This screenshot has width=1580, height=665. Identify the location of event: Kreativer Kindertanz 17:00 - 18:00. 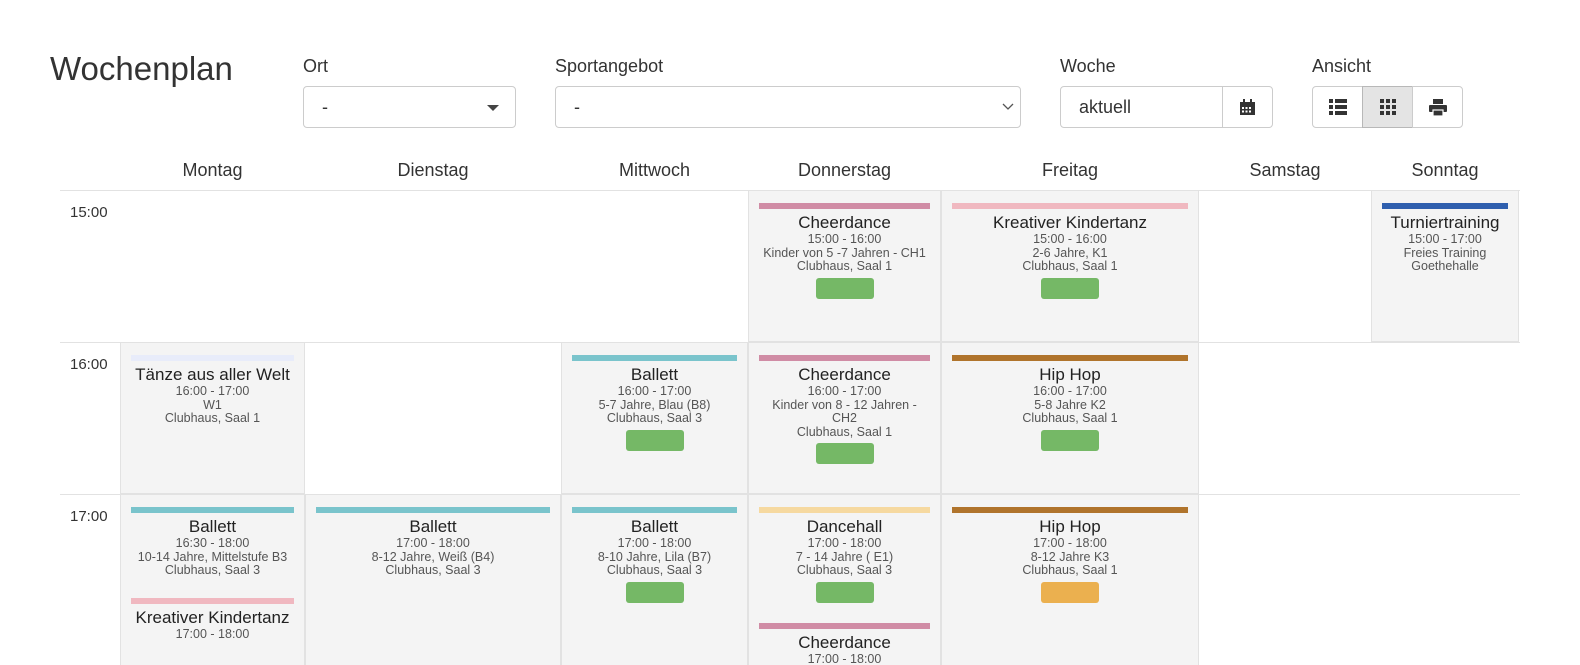
(212, 629).